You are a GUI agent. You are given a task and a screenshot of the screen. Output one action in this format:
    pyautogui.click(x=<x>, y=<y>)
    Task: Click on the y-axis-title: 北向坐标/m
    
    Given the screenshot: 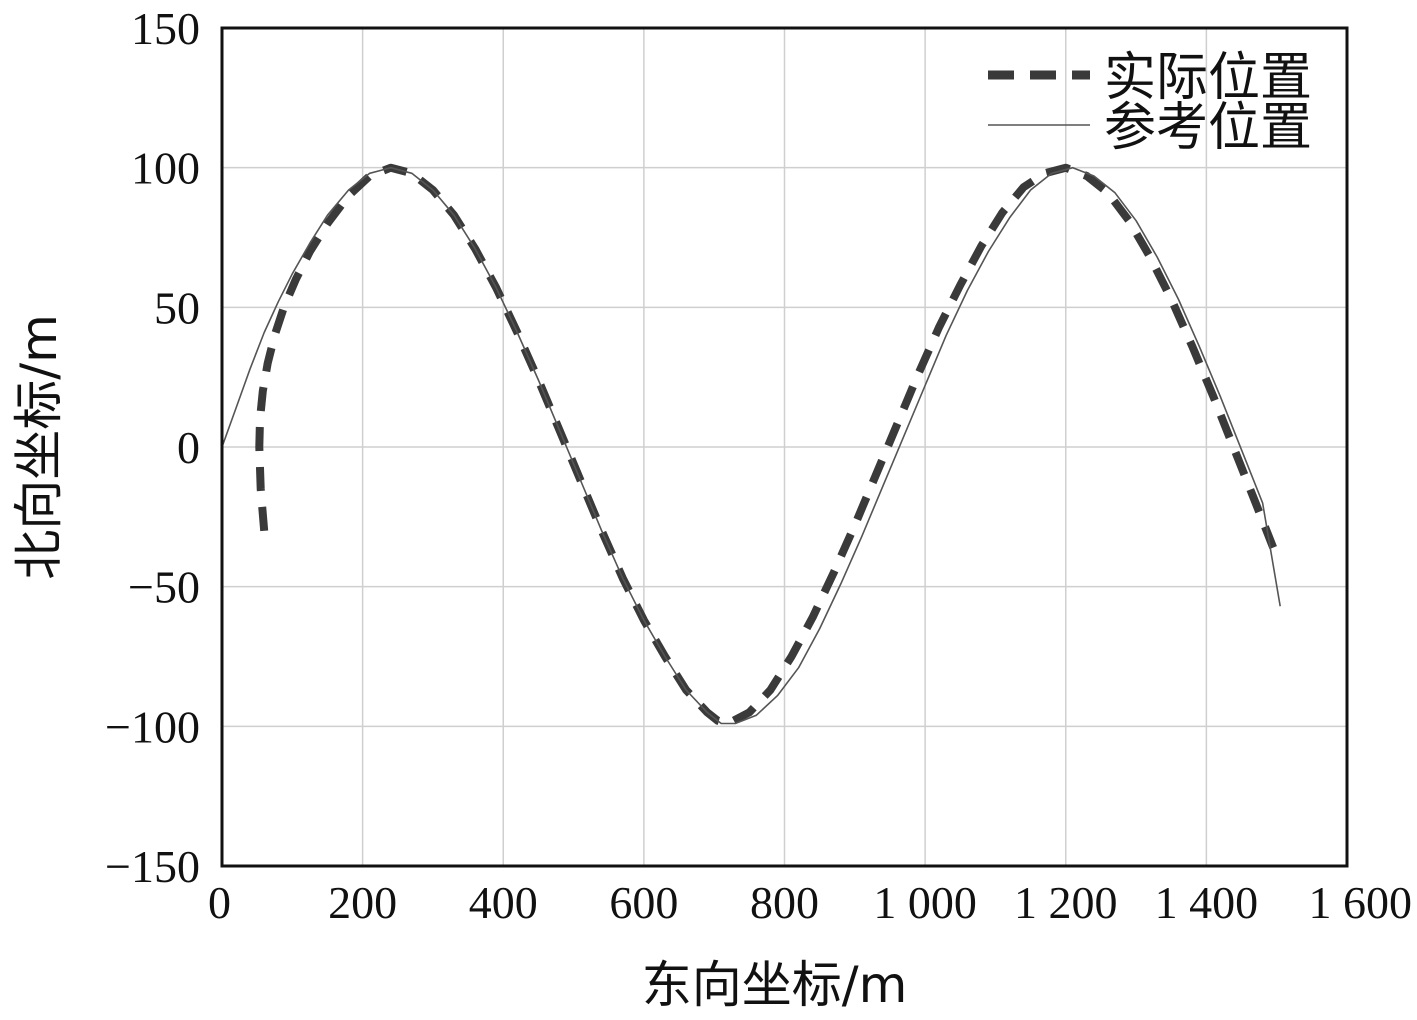 What is the action you would take?
    pyautogui.click(x=39, y=447)
    